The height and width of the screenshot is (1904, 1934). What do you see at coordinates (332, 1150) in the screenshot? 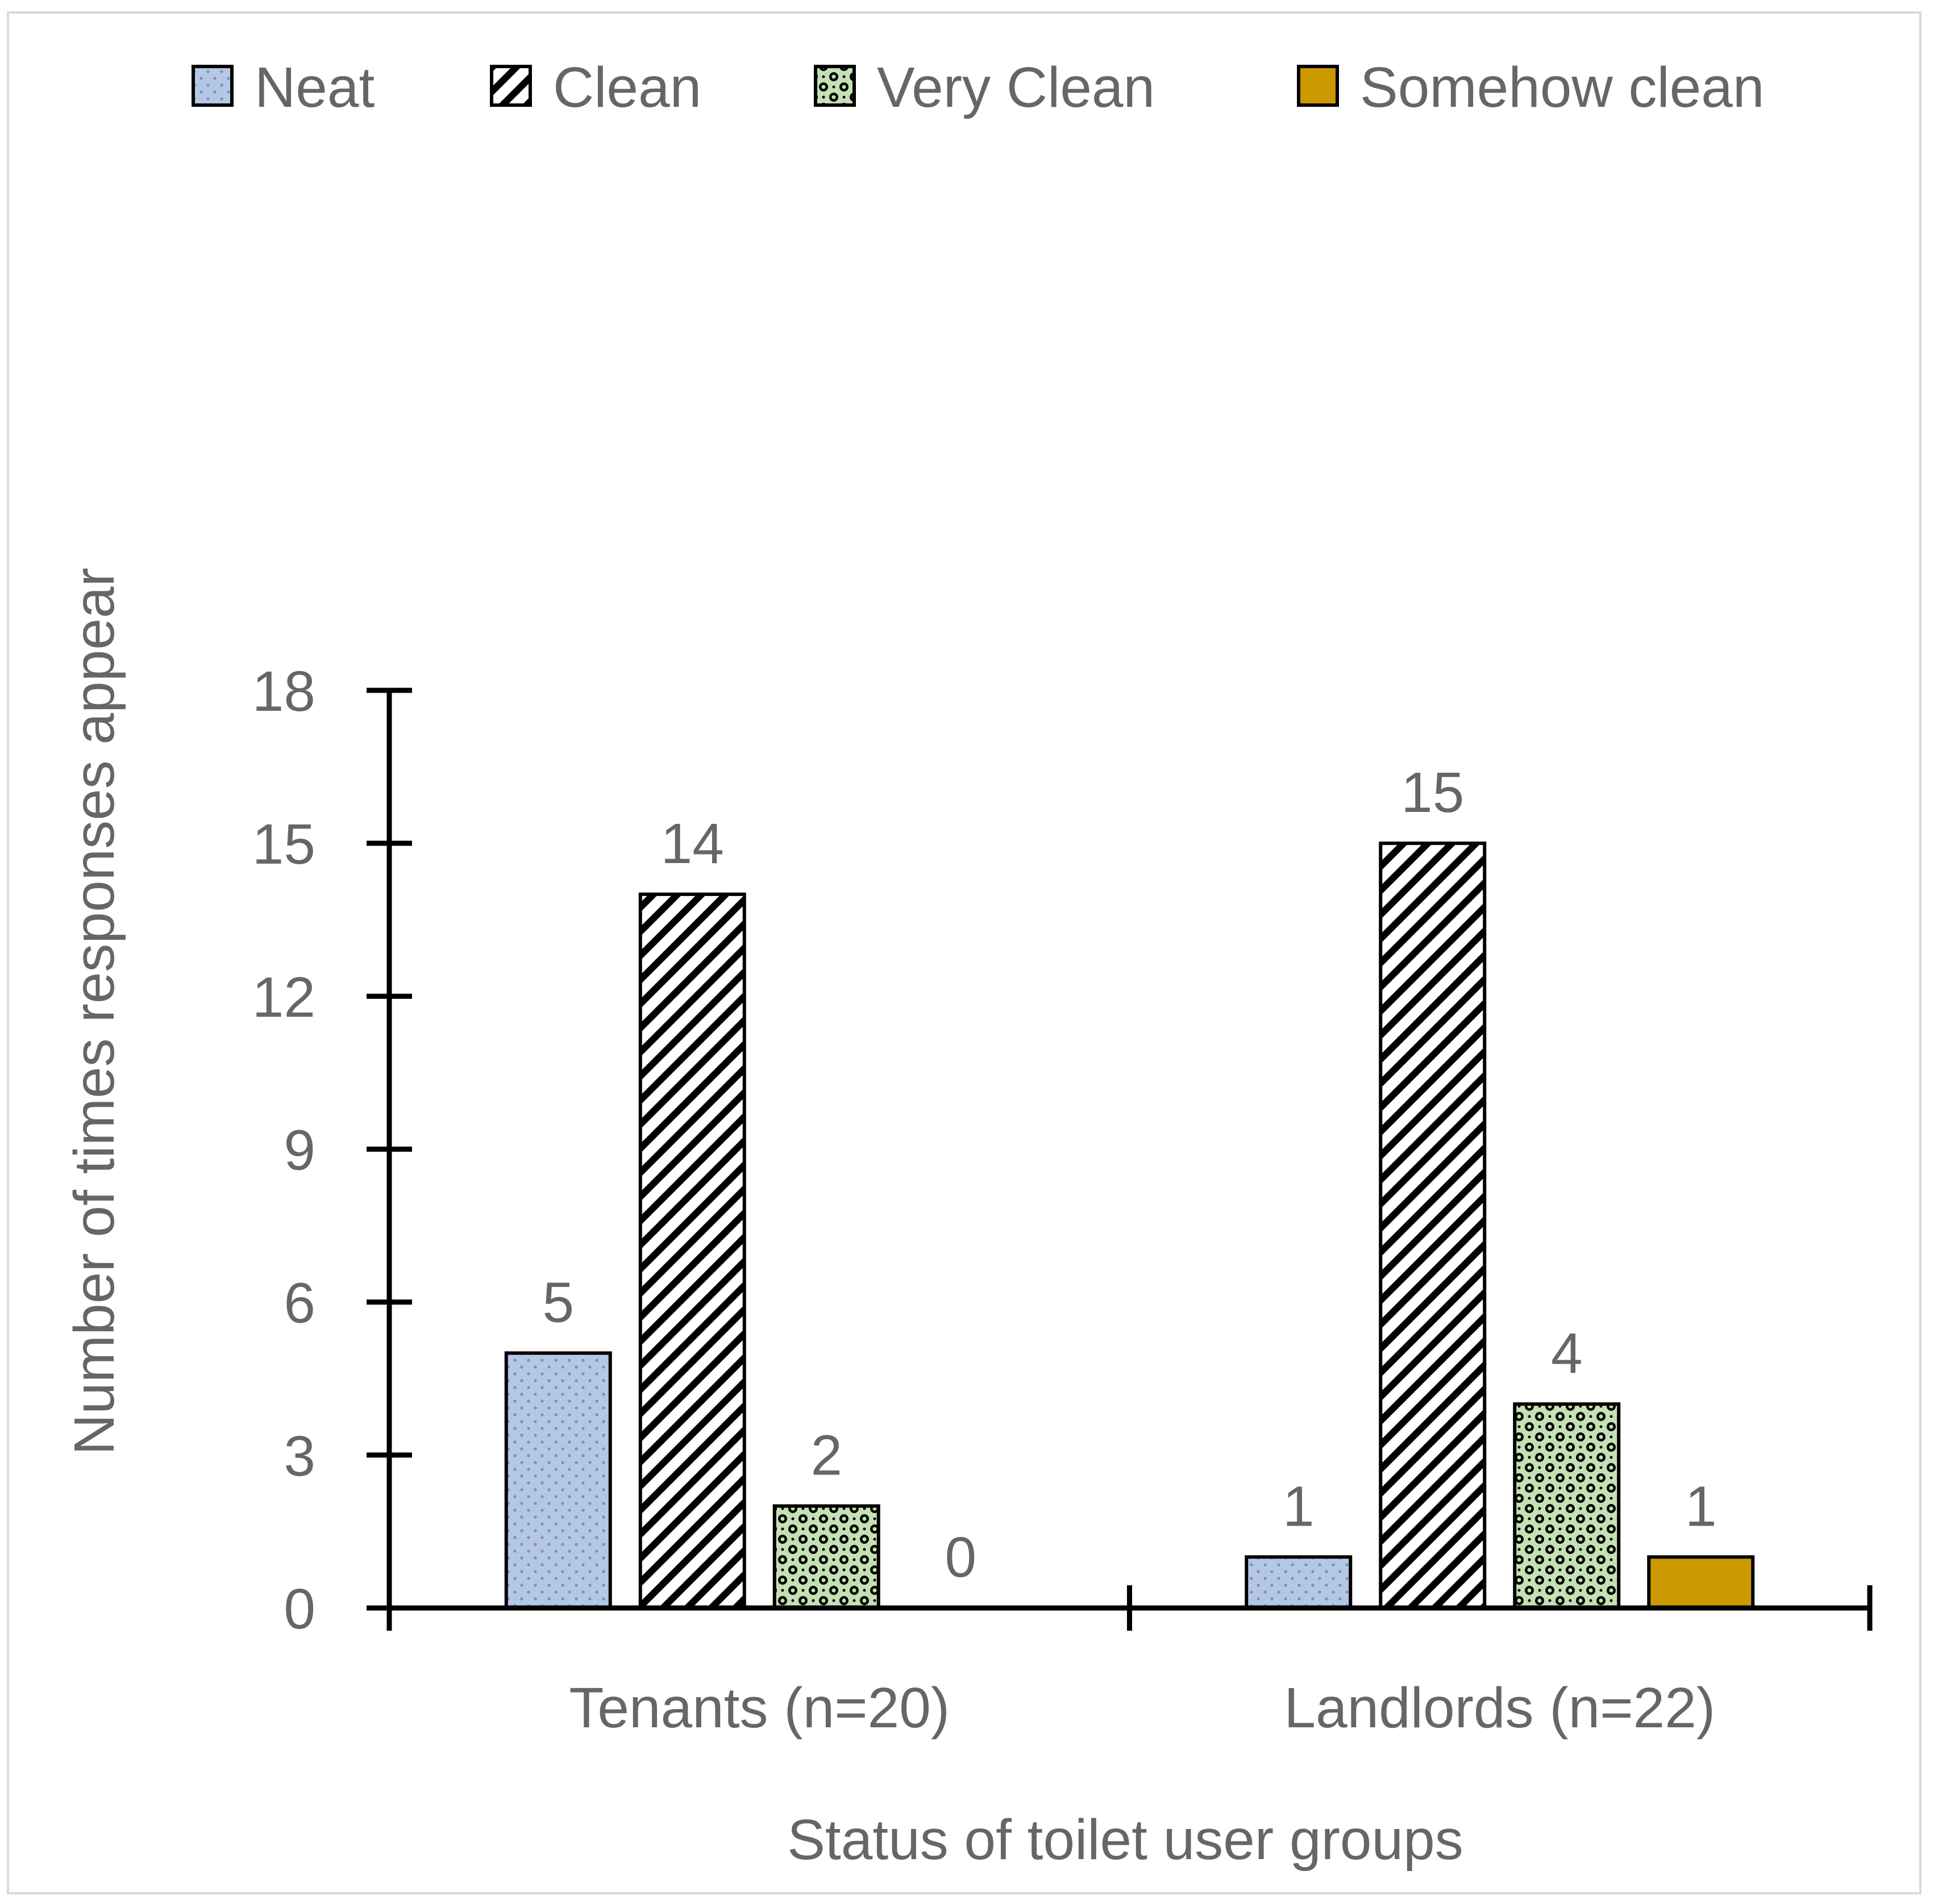
I see `y-axis: 0 3 6 9 12 15 18` at bounding box center [332, 1150].